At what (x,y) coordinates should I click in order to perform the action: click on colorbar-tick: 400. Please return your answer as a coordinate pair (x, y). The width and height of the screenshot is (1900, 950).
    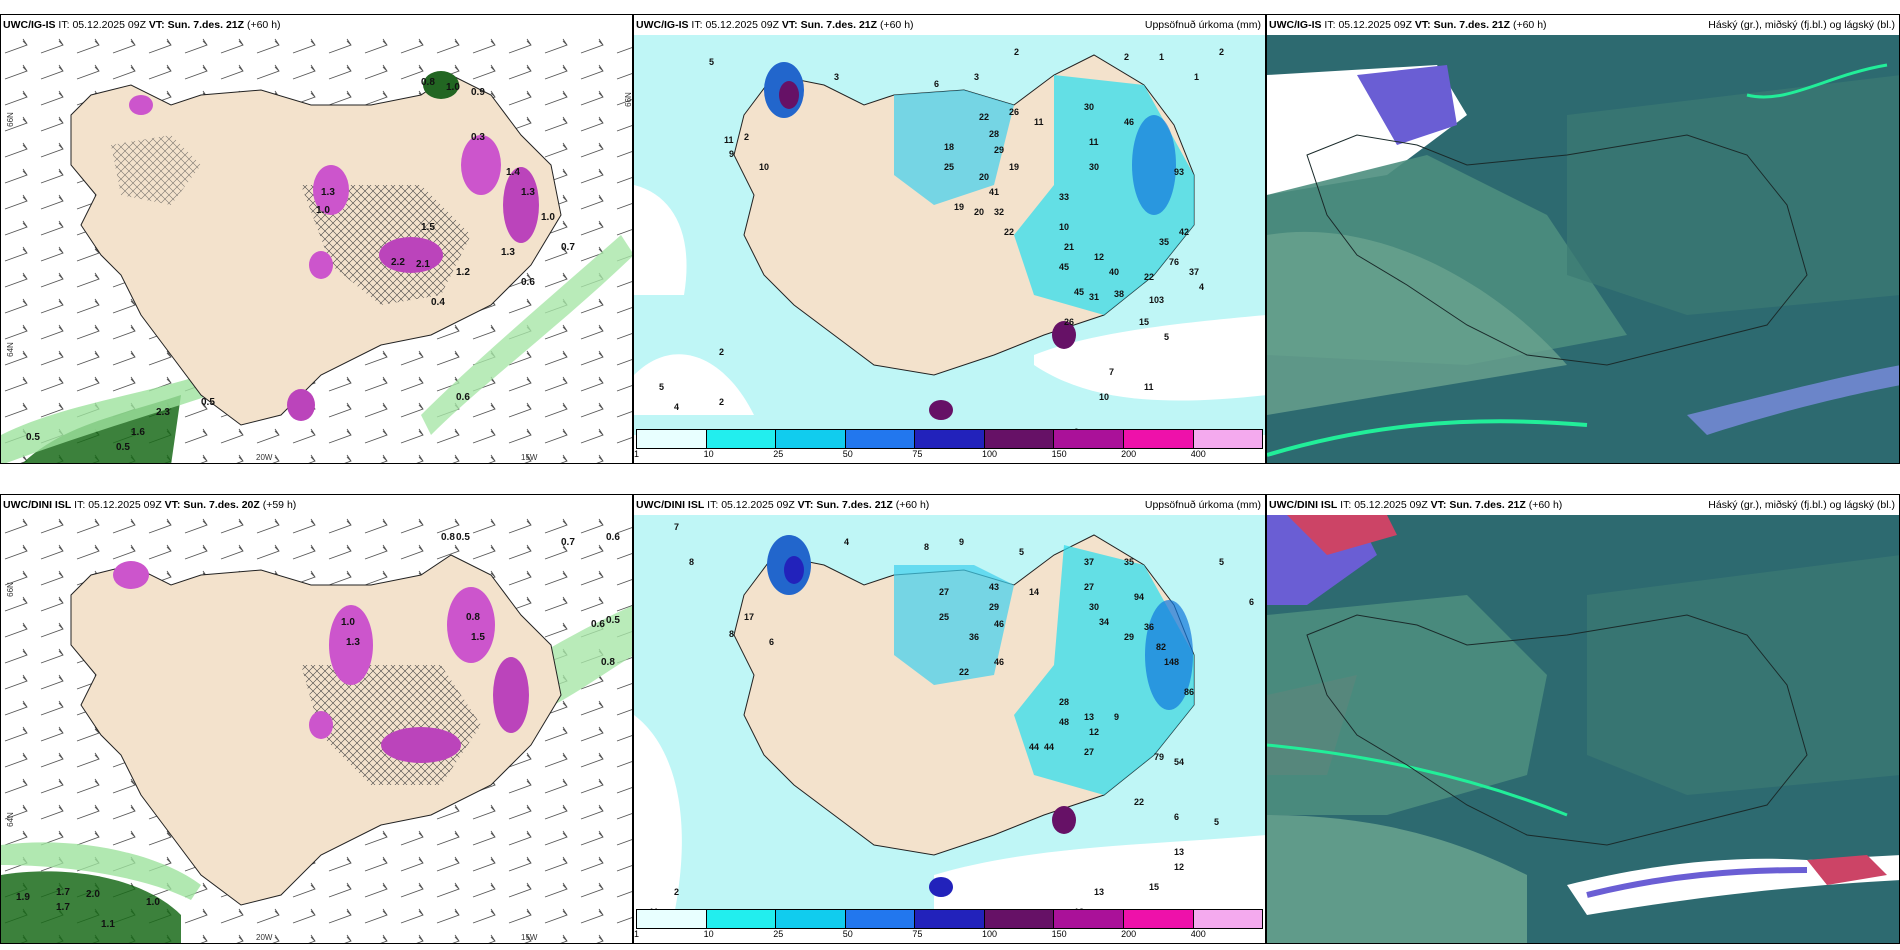
    Looking at the image, I should click on (1198, 934).